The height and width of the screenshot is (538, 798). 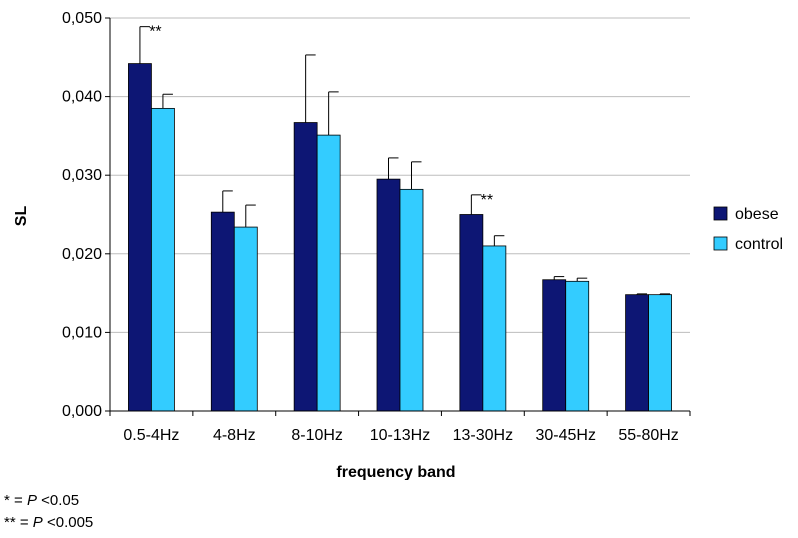 I want to click on footnote-highly-significant: ** = P <0.005, so click(x=48, y=523).